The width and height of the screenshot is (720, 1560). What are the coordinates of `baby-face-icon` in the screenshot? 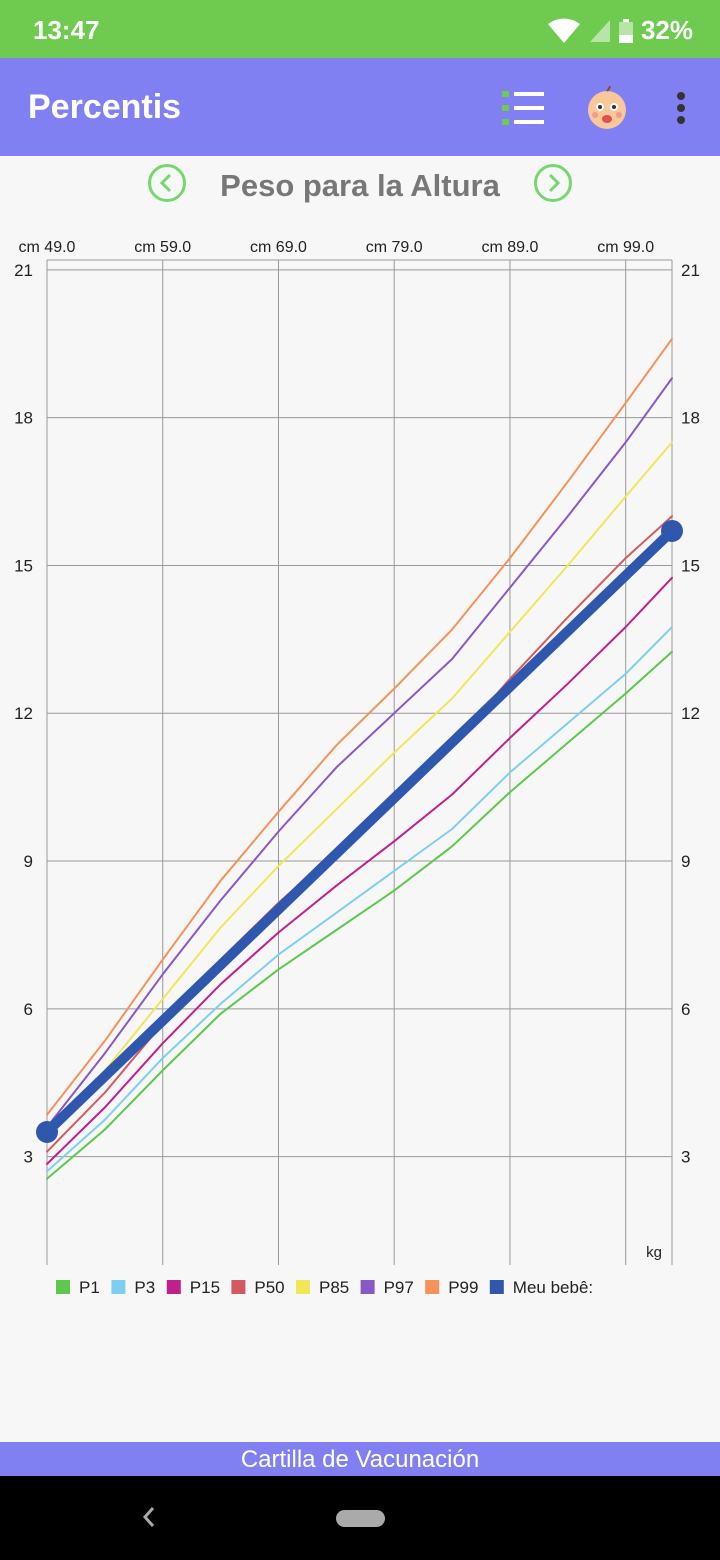 It's located at (607, 107).